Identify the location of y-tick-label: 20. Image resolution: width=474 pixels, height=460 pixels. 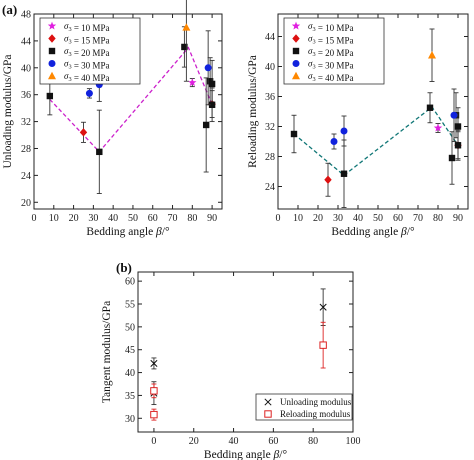
(26, 203).